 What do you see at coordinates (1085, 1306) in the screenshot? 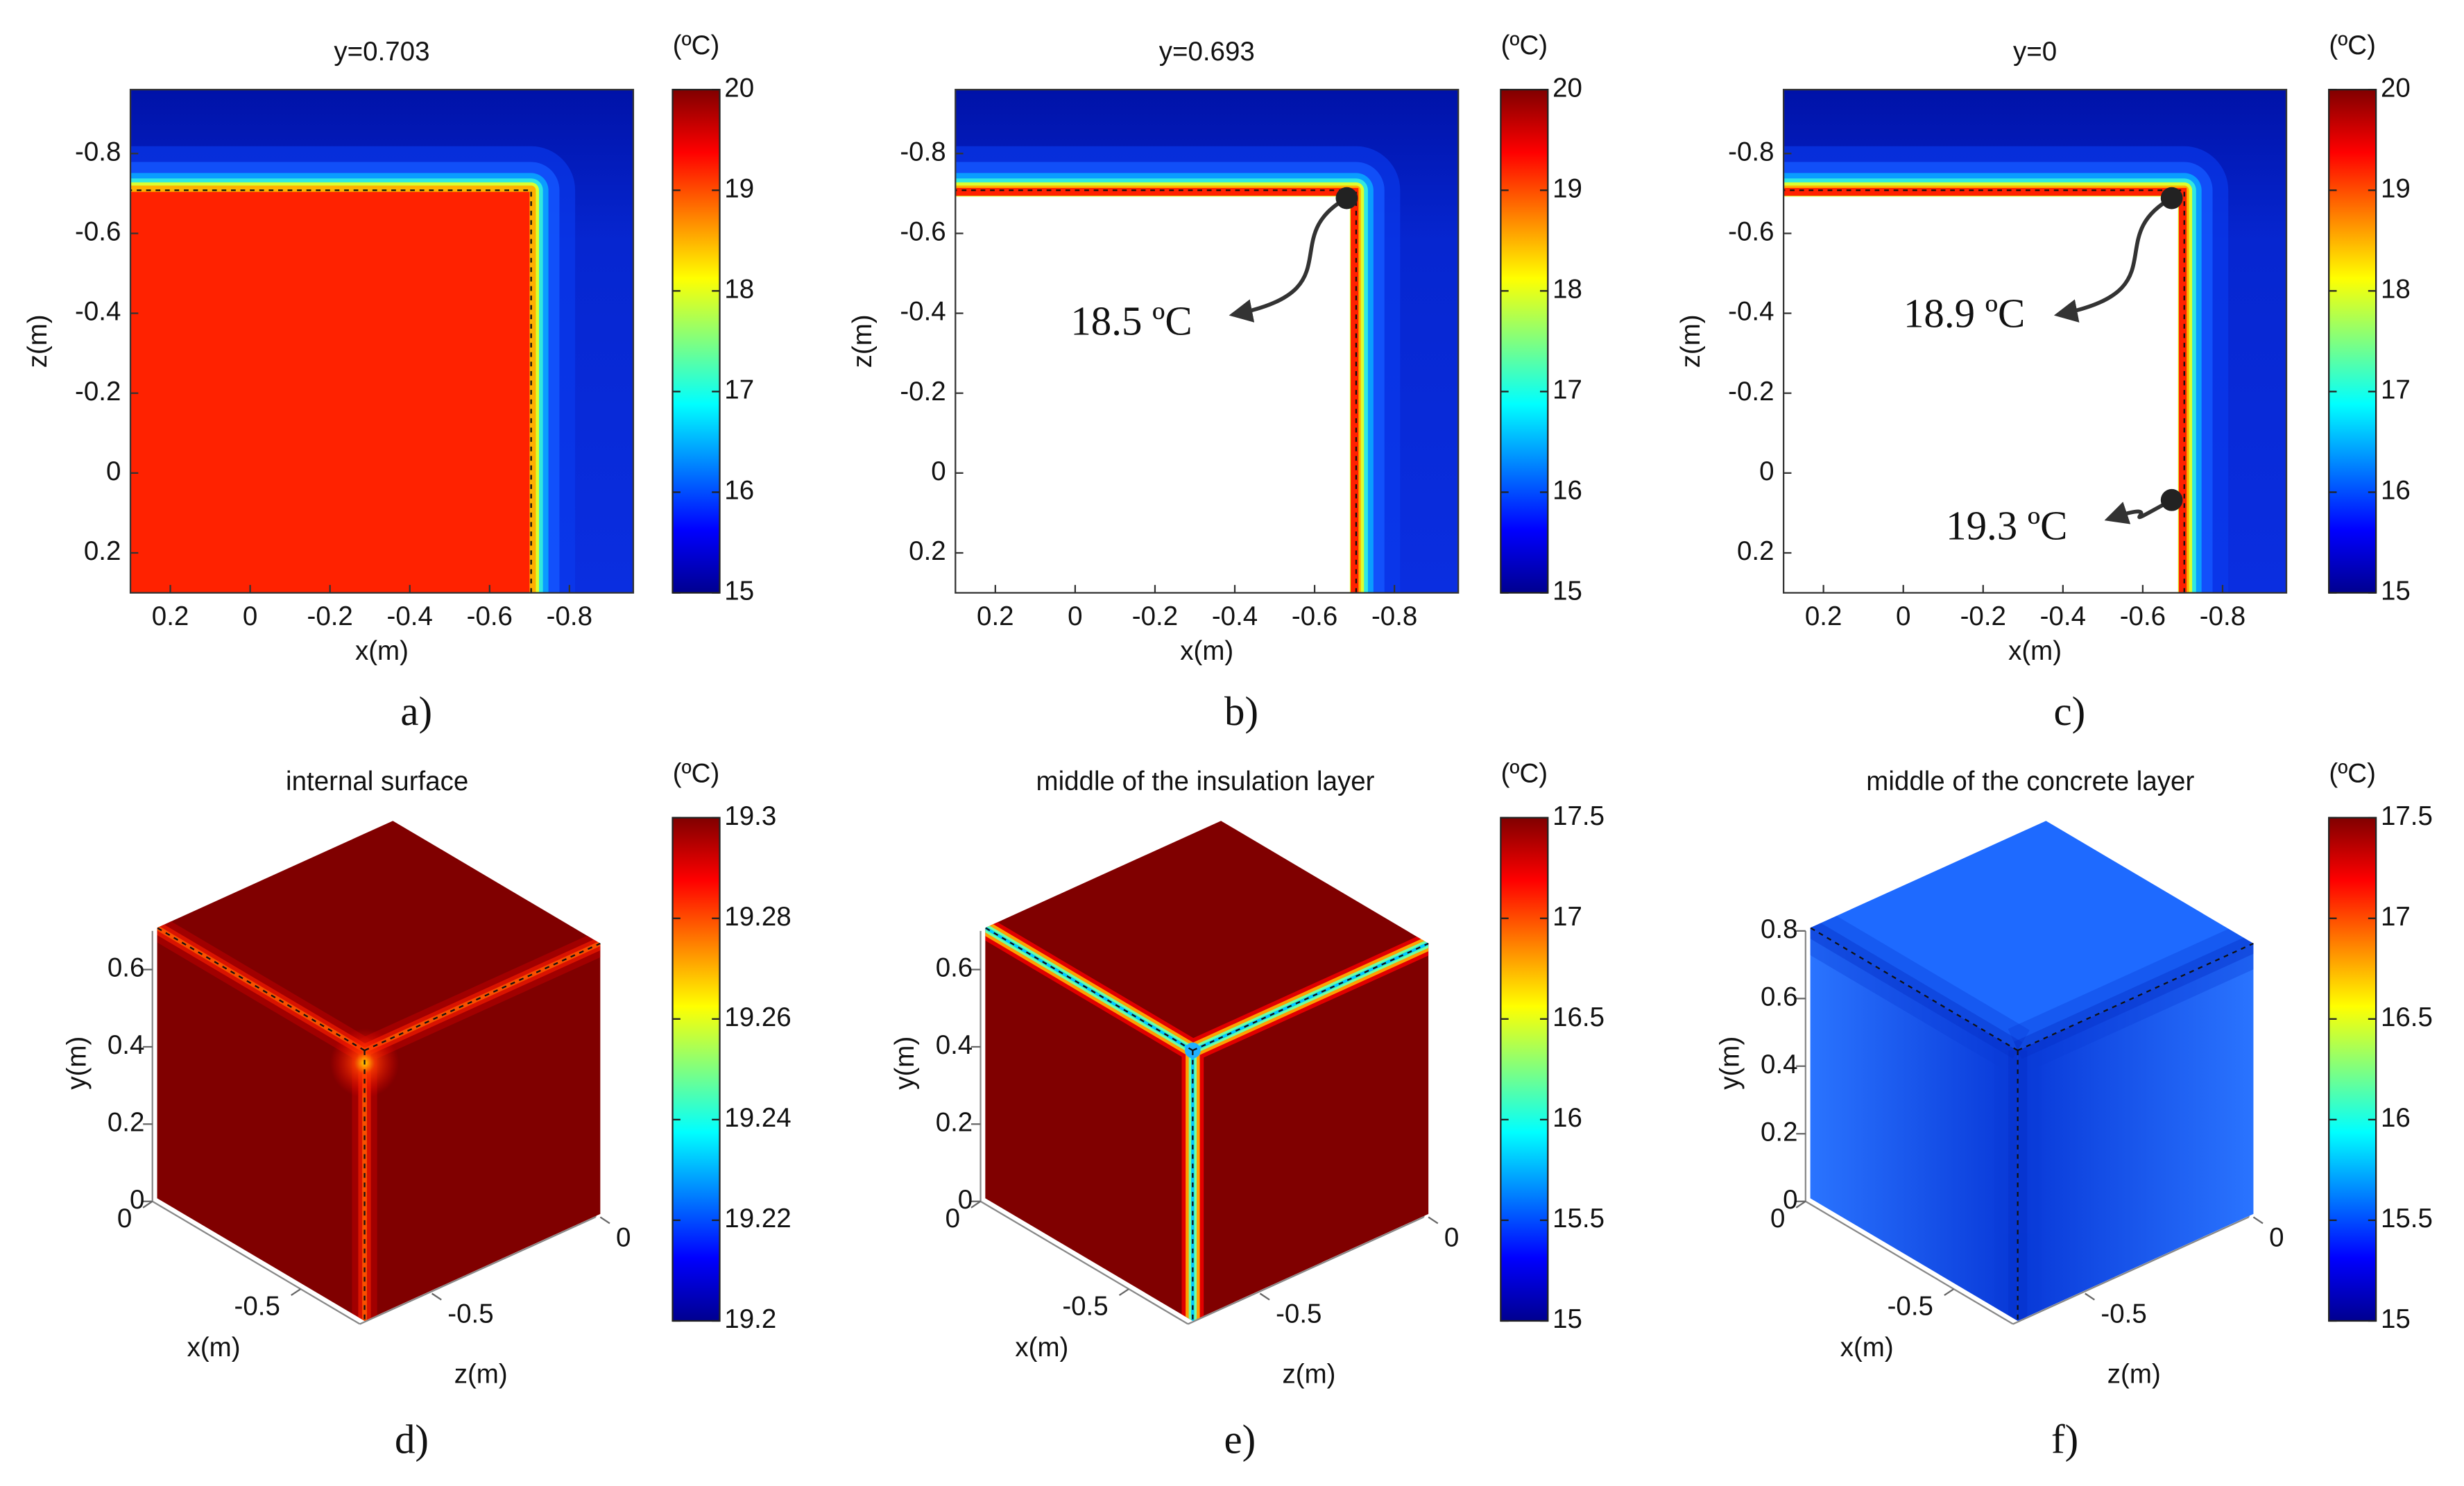
I see `x-tick-label: -0.5` at bounding box center [1085, 1306].